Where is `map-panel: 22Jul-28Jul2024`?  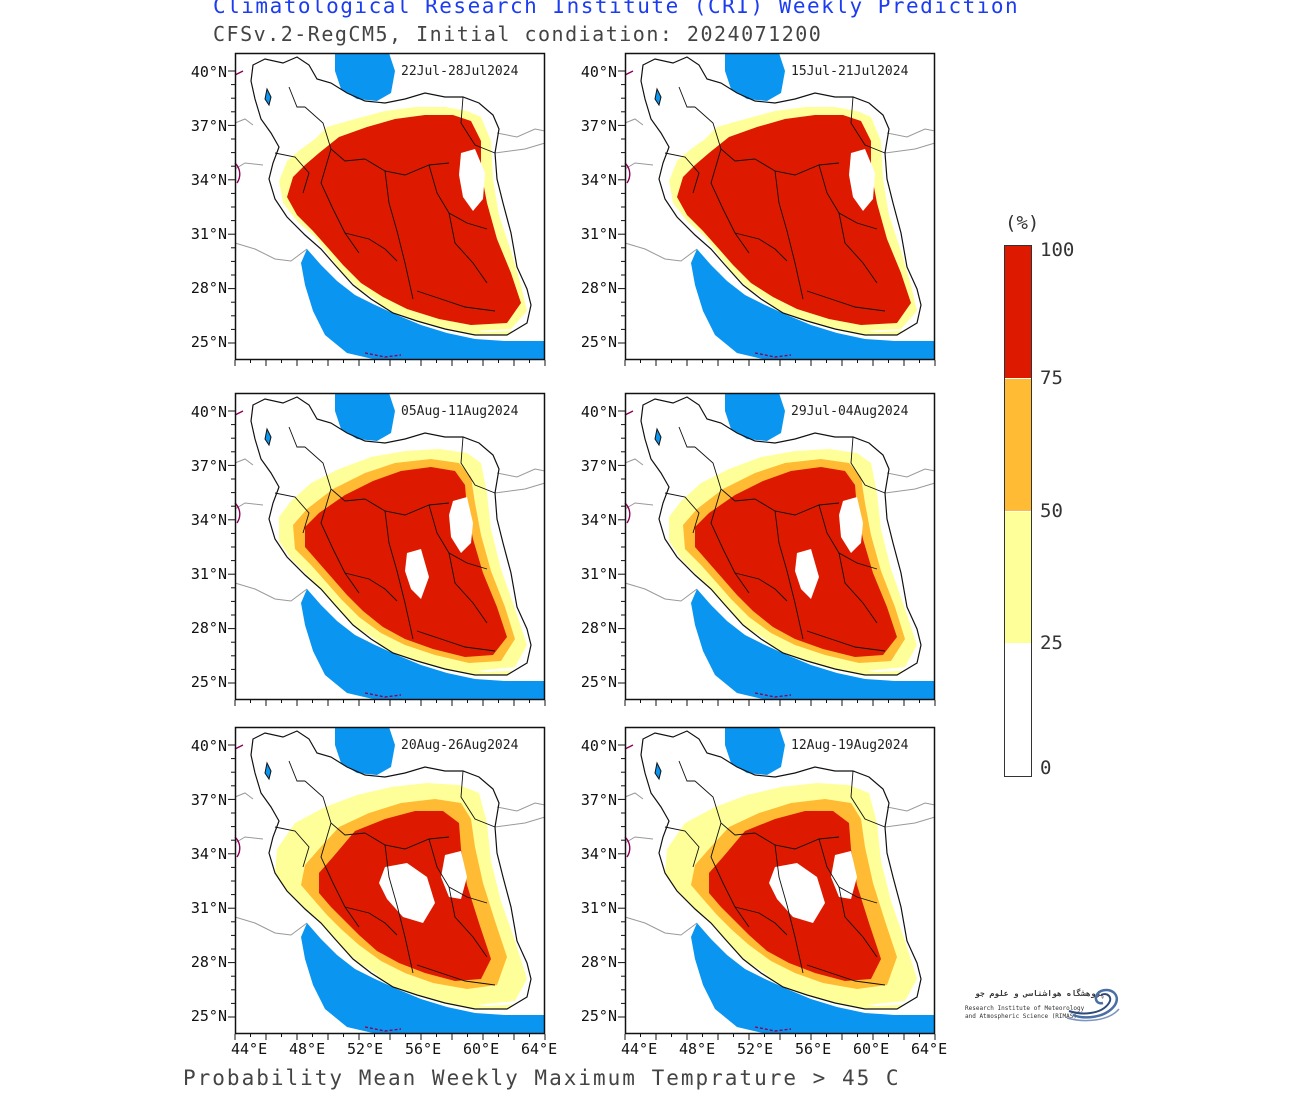
map-panel: 22Jul-28Jul2024 is located at coordinates (387, 209).